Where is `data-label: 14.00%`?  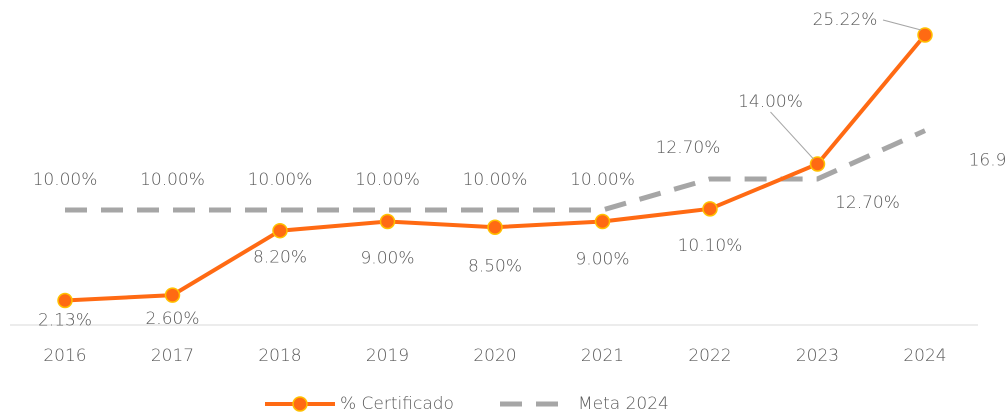 data-label: 14.00% is located at coordinates (770, 102).